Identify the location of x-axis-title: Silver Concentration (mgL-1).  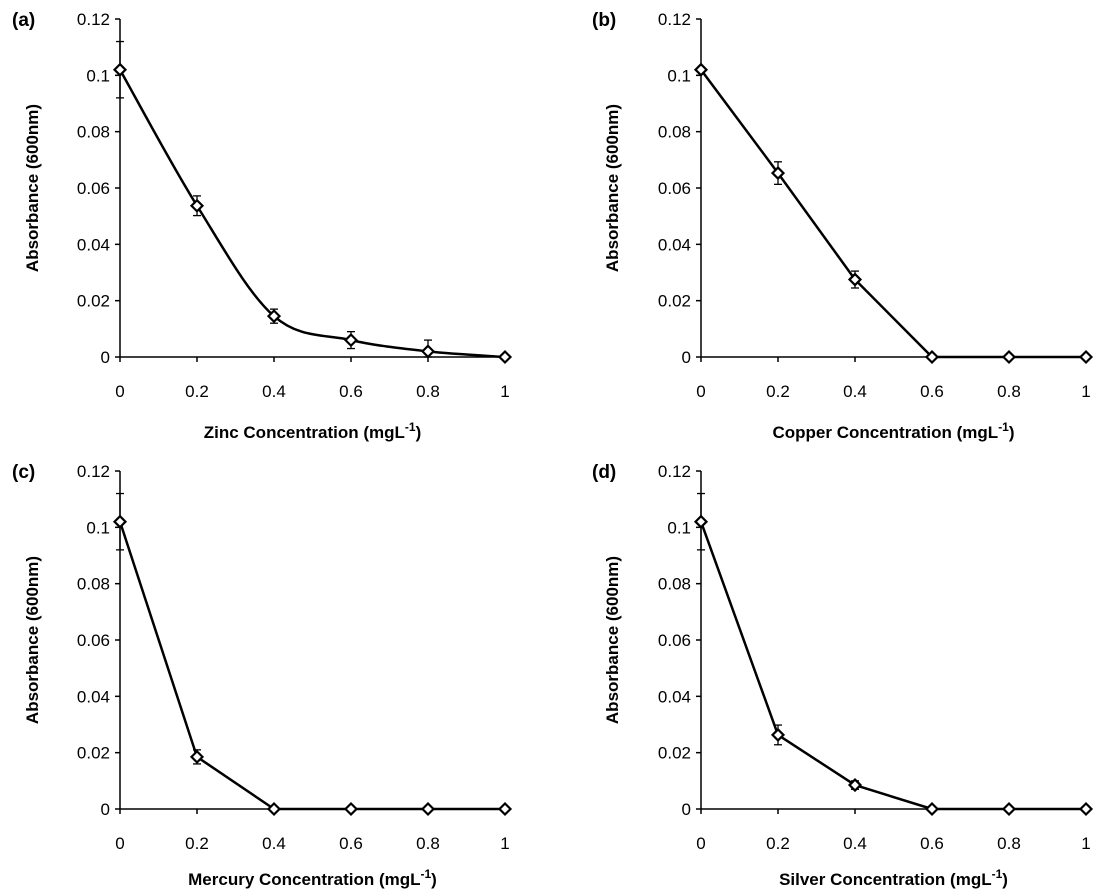
(893, 878).